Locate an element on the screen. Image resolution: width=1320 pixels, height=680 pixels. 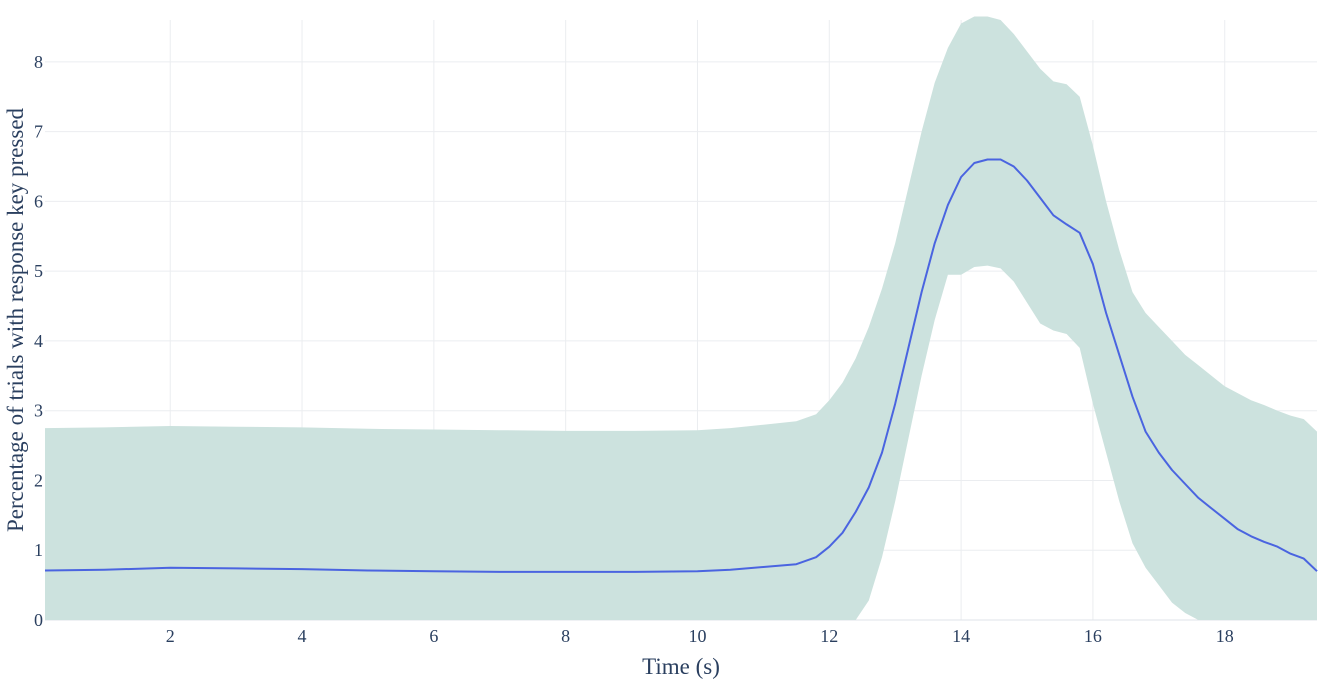
x-tick-label: 2 is located at coordinates (170, 636).